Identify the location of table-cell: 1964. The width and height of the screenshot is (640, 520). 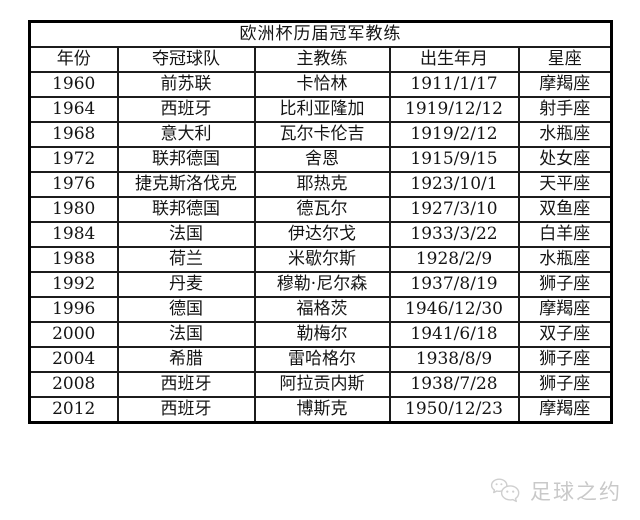
(73, 109).